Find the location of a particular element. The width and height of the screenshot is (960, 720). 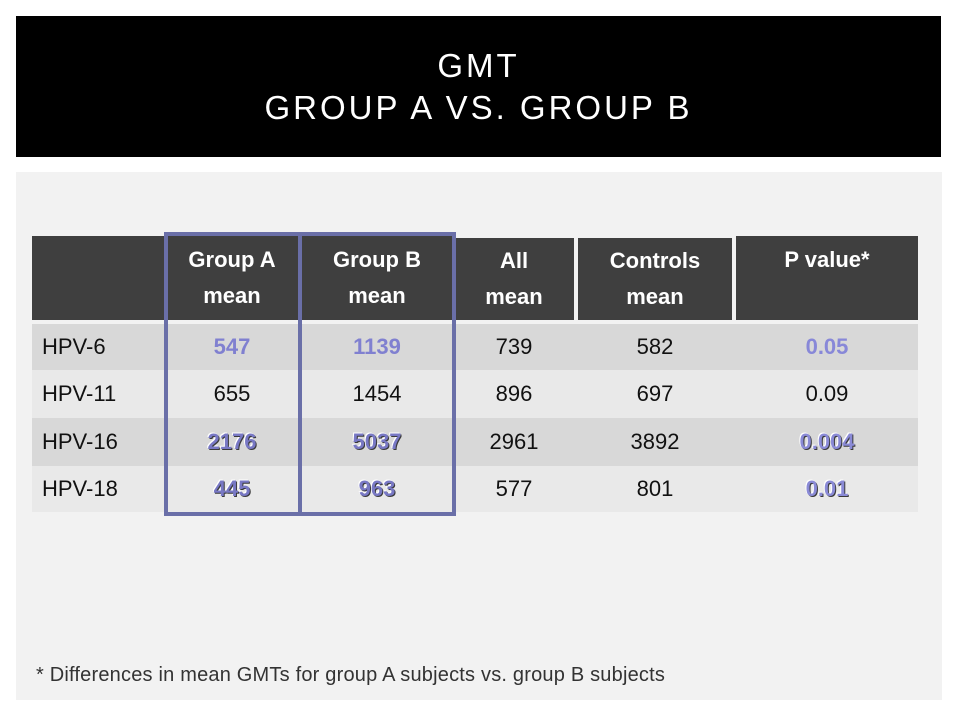

header-all-line1: All is located at coordinates (514, 260).